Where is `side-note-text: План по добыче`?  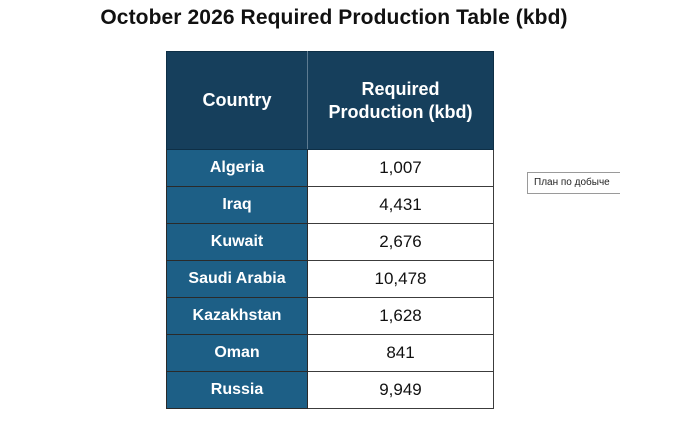
side-note-text: План по добыче is located at coordinates (572, 182).